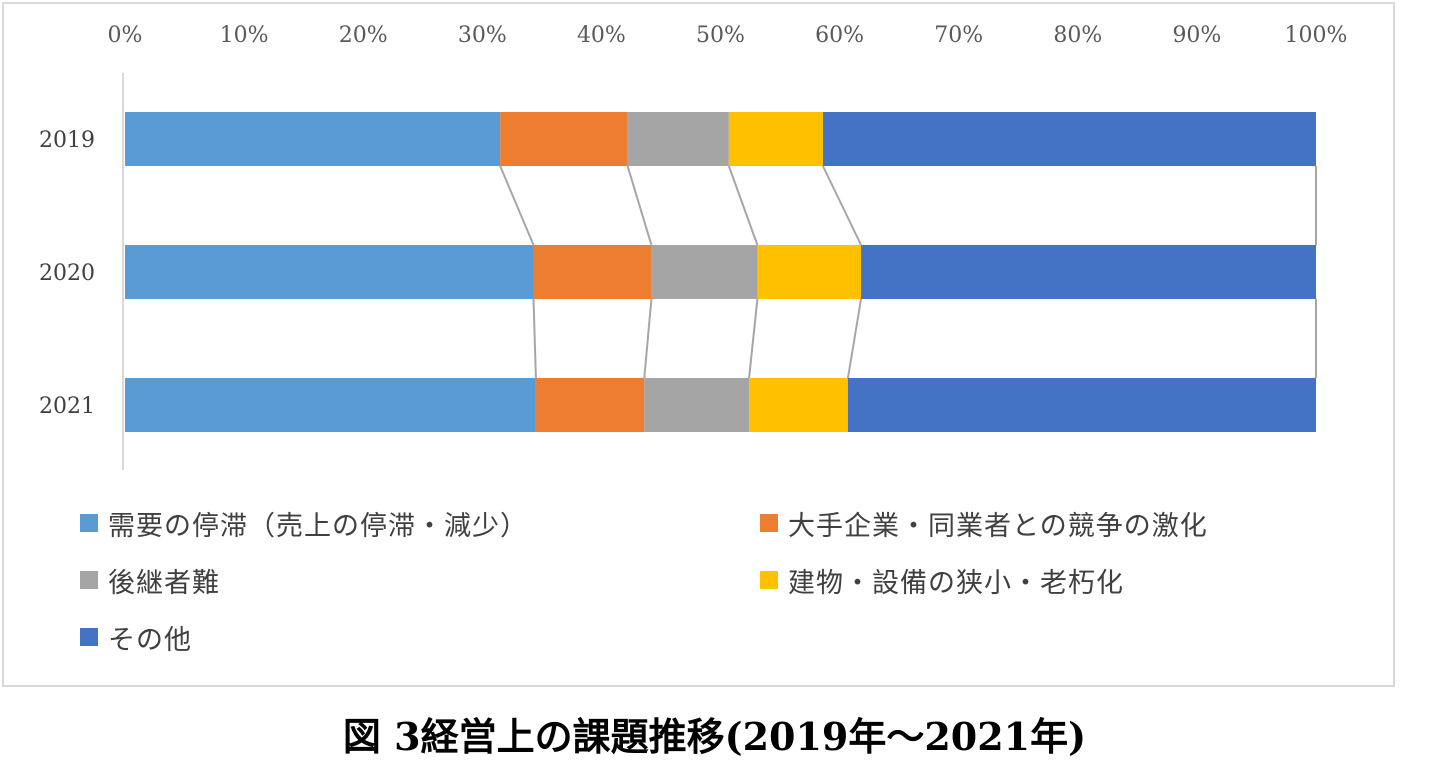 This screenshot has width=1429, height=780. I want to click on x-tick-label: 0%, so click(125, 35).